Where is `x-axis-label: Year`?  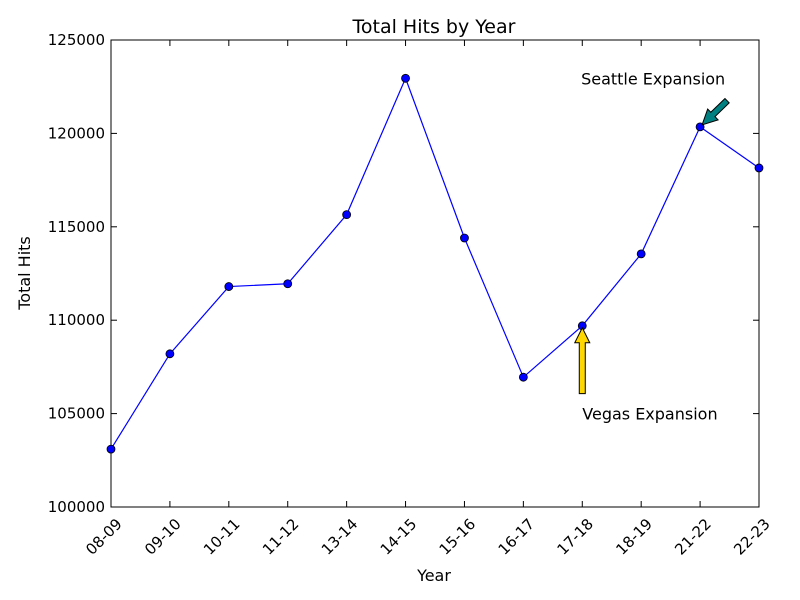
x-axis-label: Year is located at coordinates (433, 575).